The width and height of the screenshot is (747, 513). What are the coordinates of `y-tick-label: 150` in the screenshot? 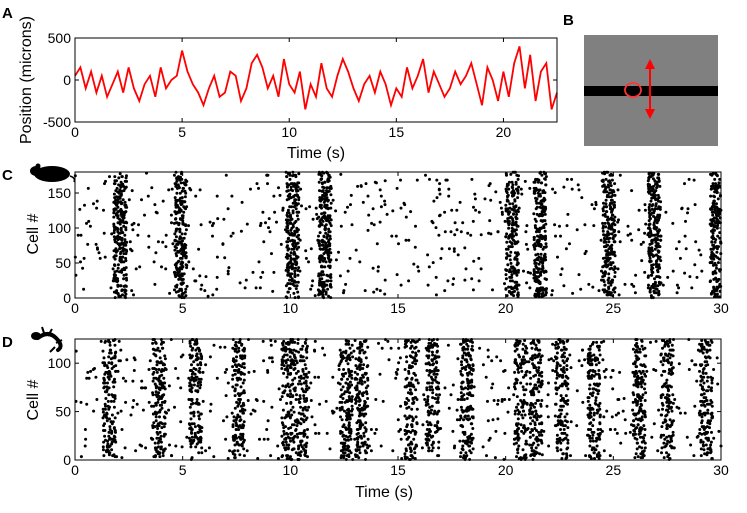 It's located at (60, 193).